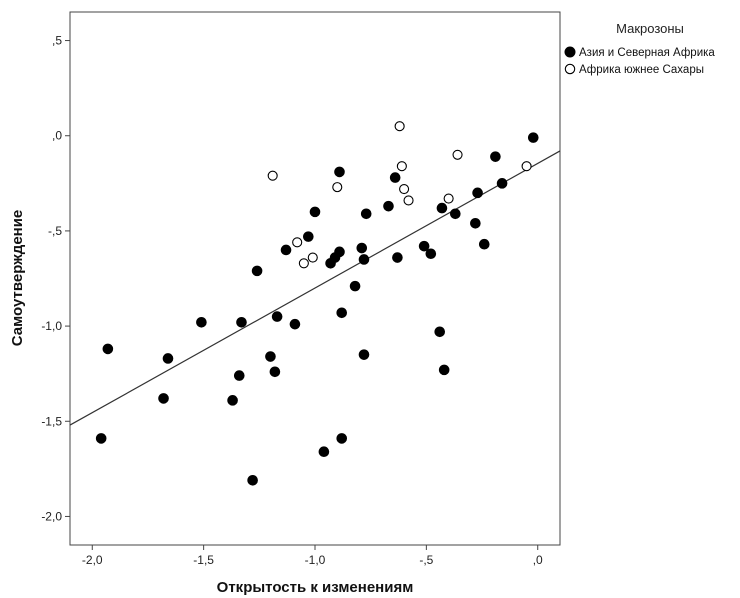 The width and height of the screenshot is (740, 598). Describe the element at coordinates (57, 41) in the screenshot. I see `y-tick-label: ,5` at that location.